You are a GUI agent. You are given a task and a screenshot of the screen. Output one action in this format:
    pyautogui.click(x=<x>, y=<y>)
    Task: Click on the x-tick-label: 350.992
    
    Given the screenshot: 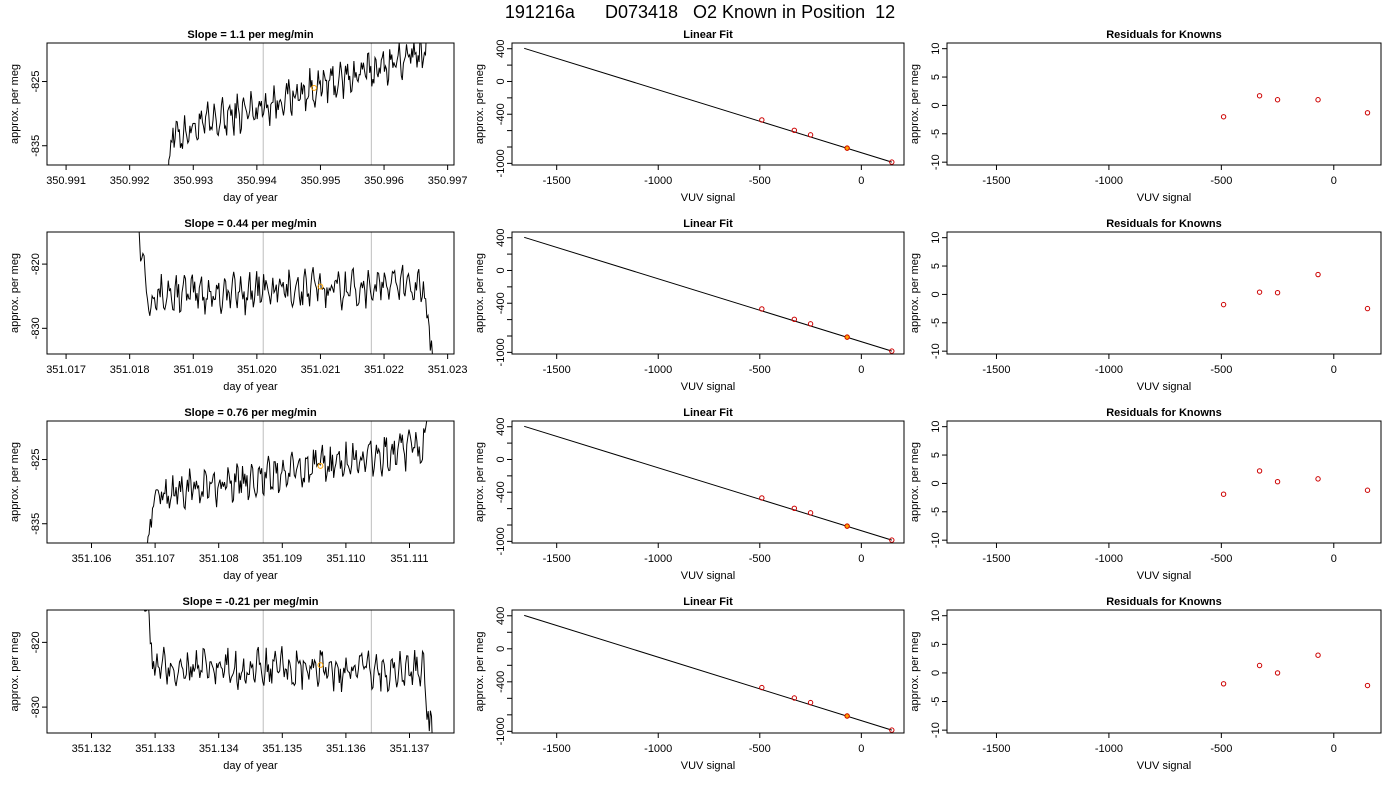 What is the action you would take?
    pyautogui.click(x=130, y=181)
    